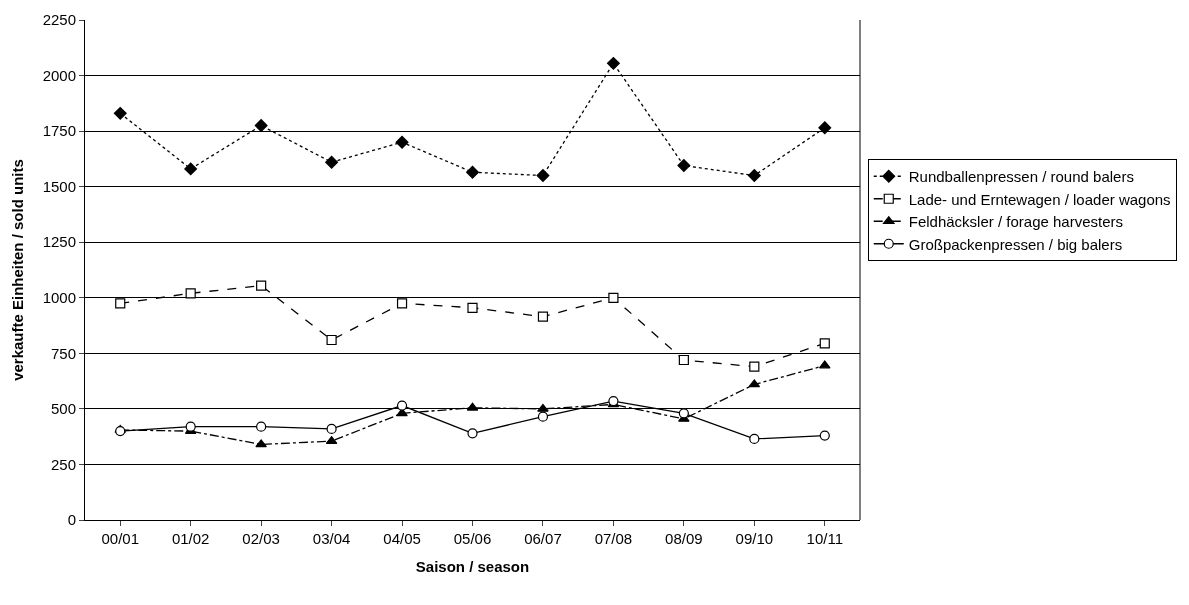  I want to click on x-tick-label: 09/10, so click(754, 538).